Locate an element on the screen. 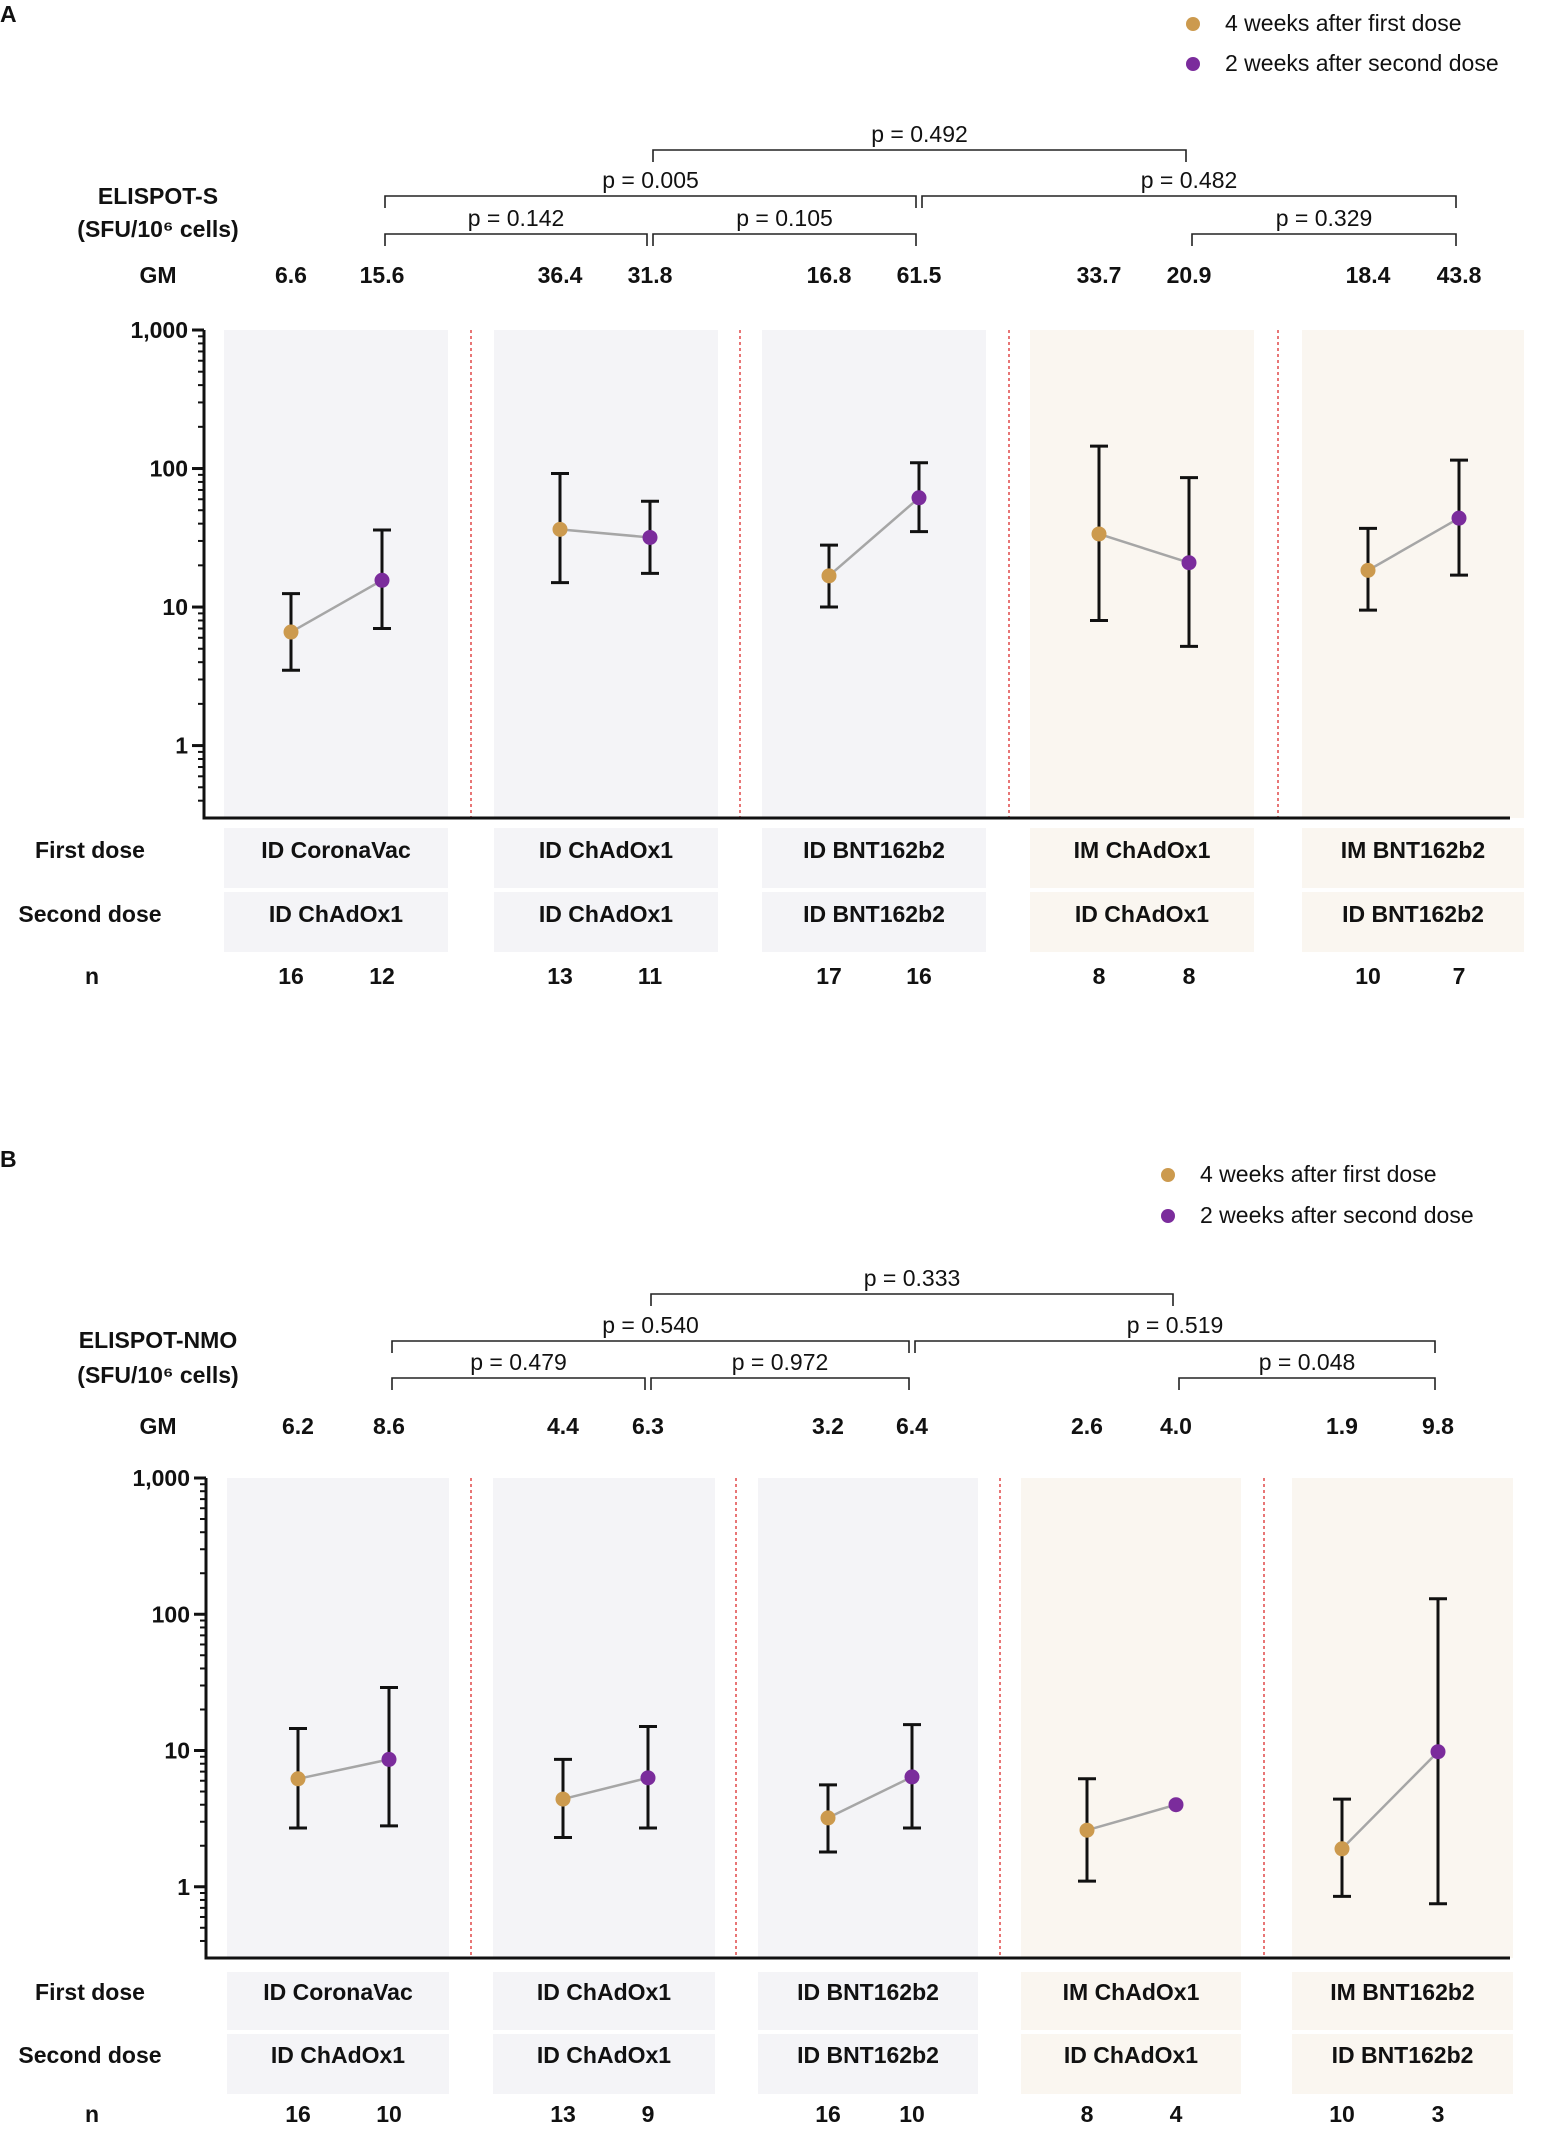 The image size is (1548, 2133). gm-value-second: 8.6 is located at coordinates (389, 1426).